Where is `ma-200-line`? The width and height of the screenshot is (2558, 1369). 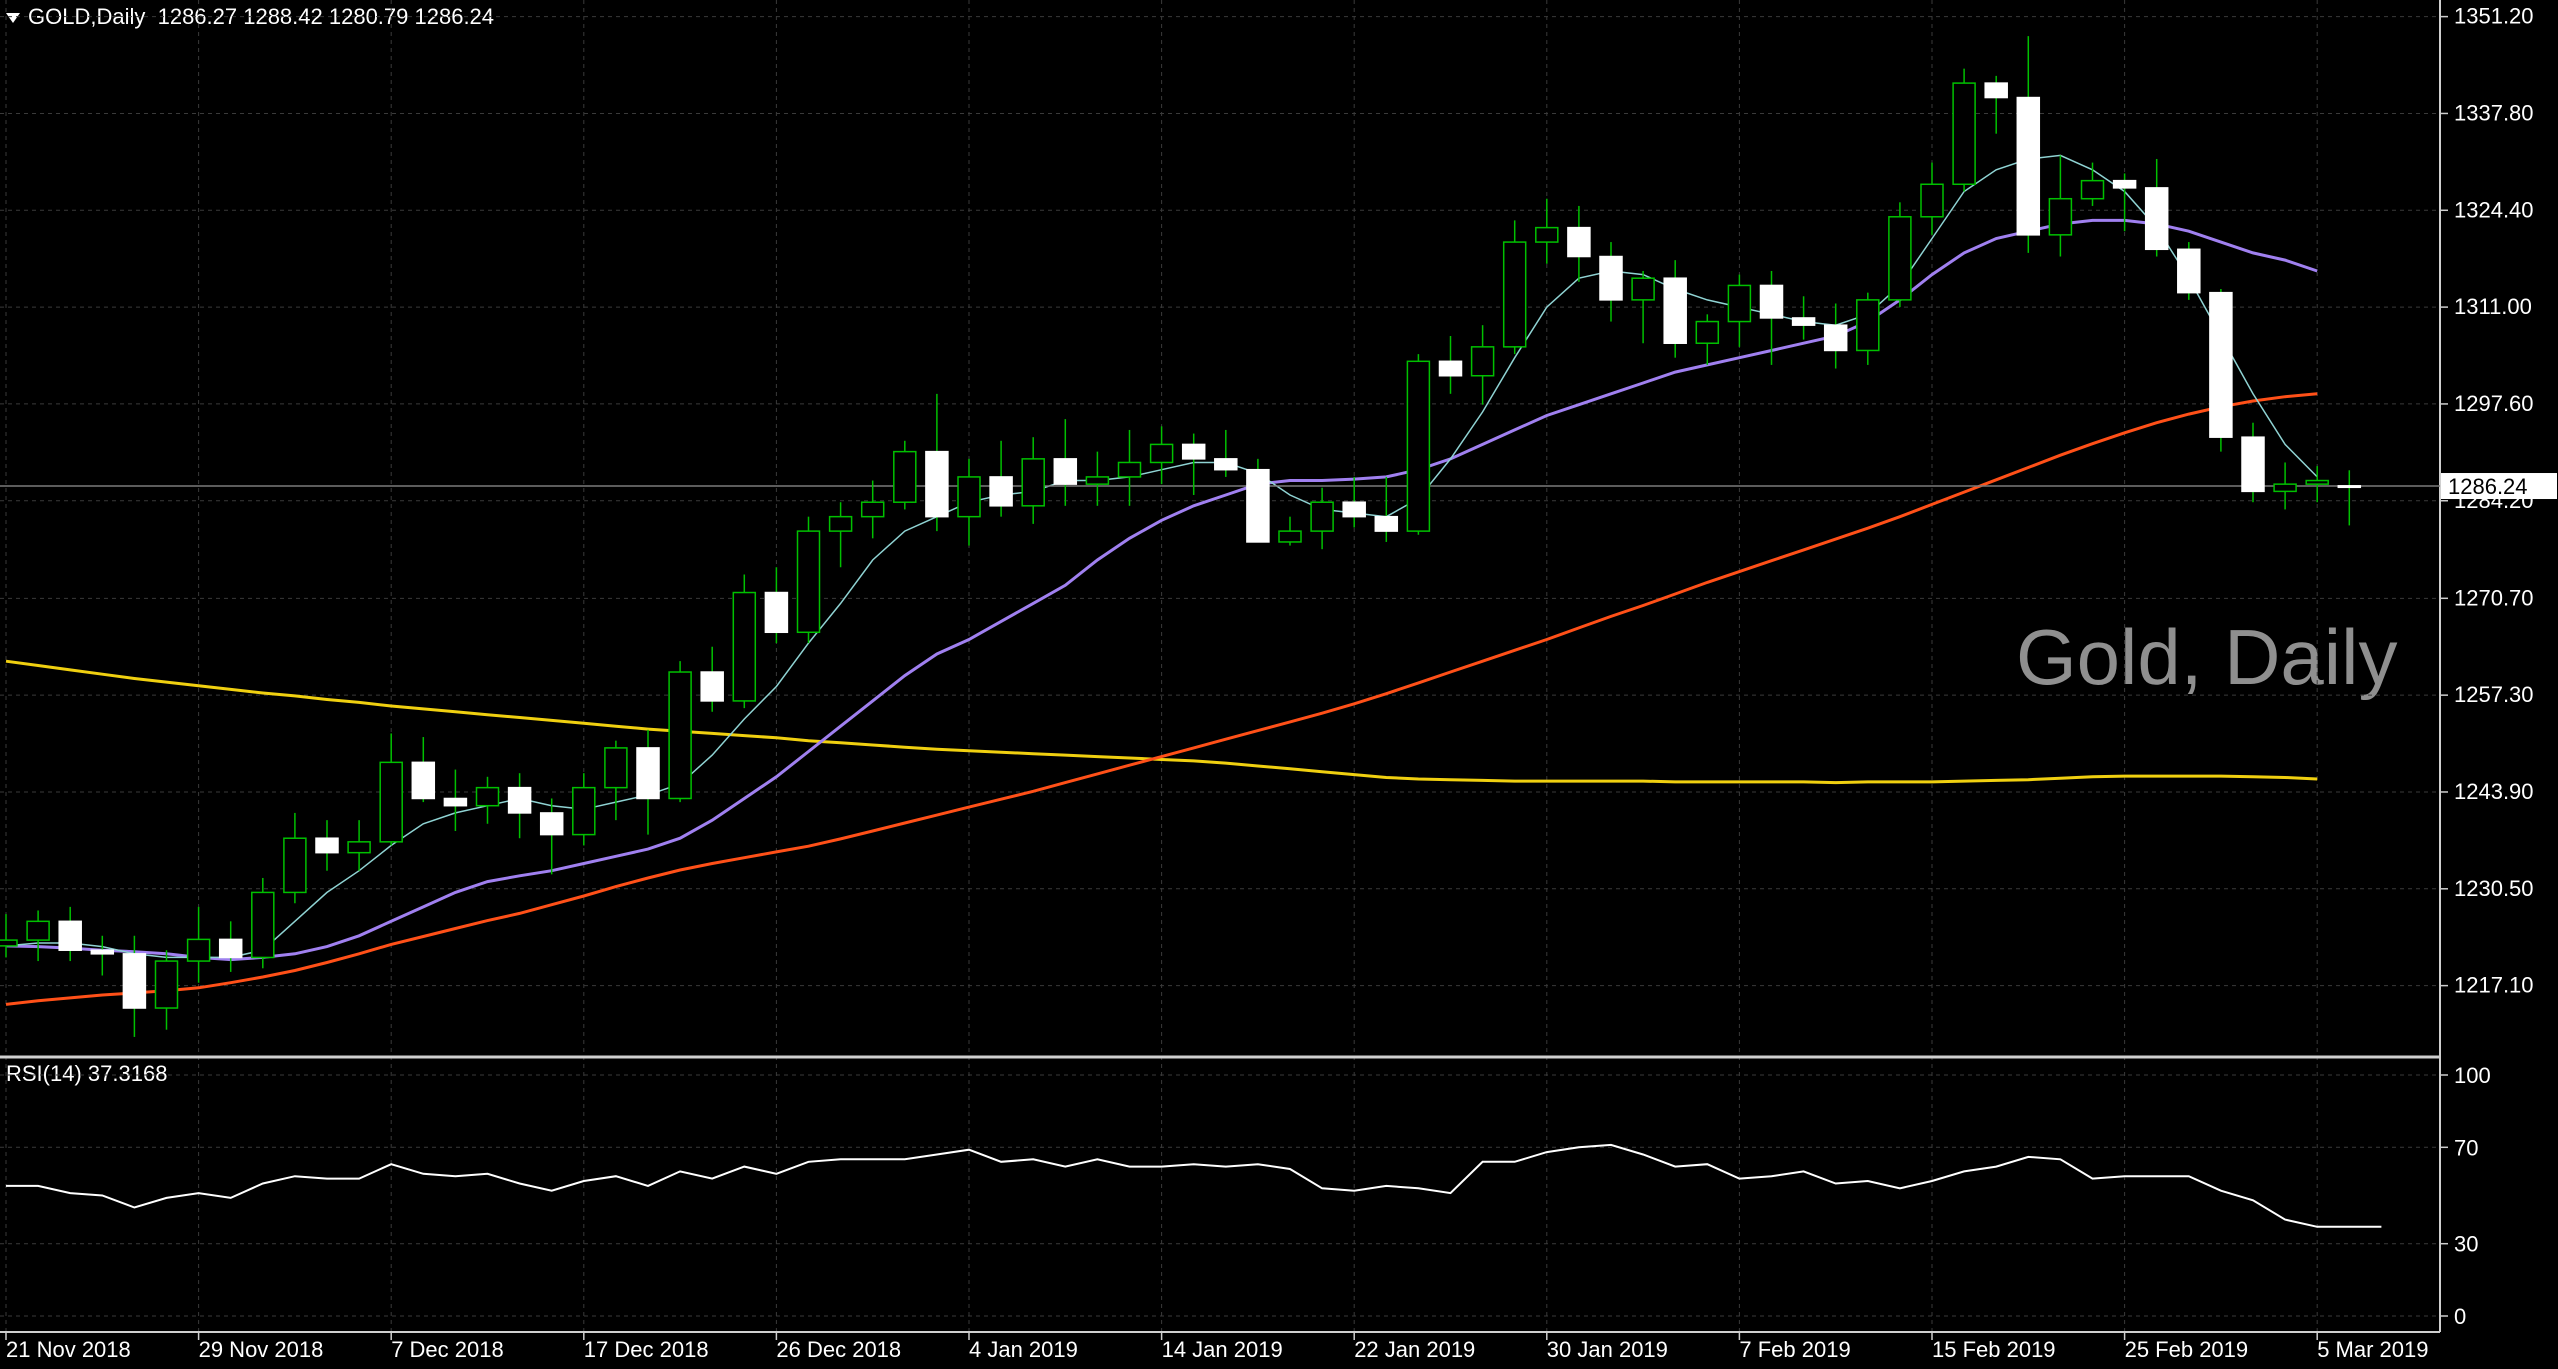
ma-200-line is located at coordinates (1161, 722).